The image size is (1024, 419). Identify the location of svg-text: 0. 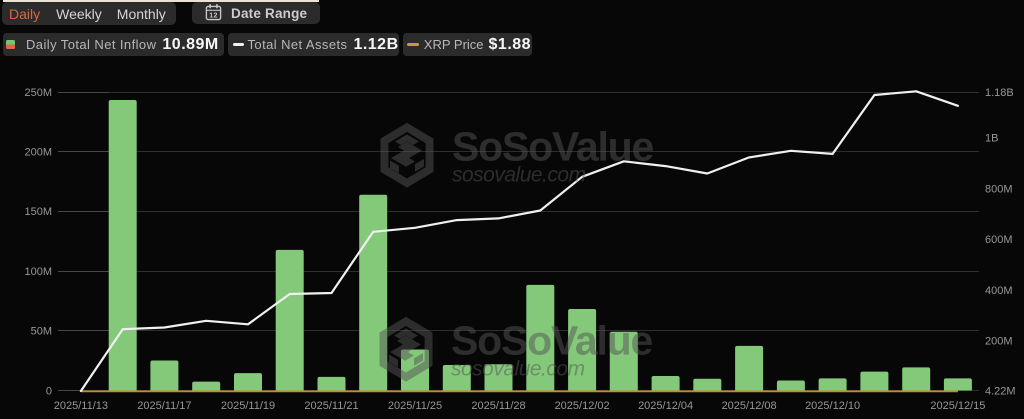
(49, 391).